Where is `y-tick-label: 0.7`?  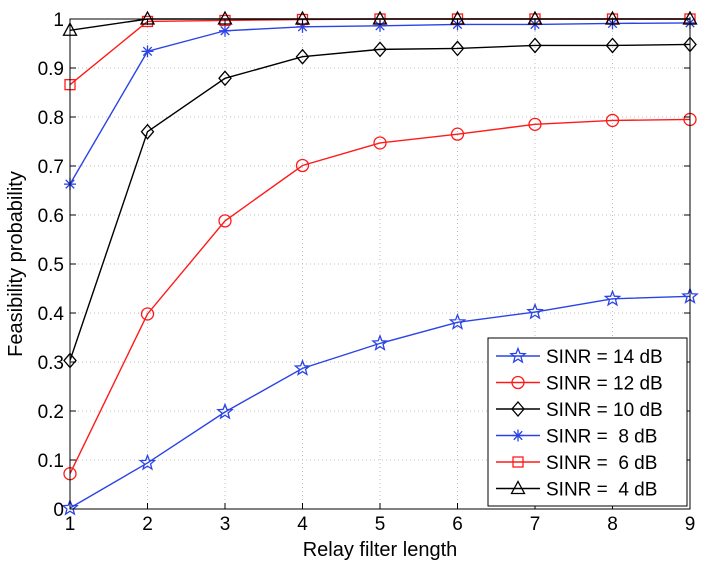 y-tick-label: 0.7 is located at coordinates (51, 167).